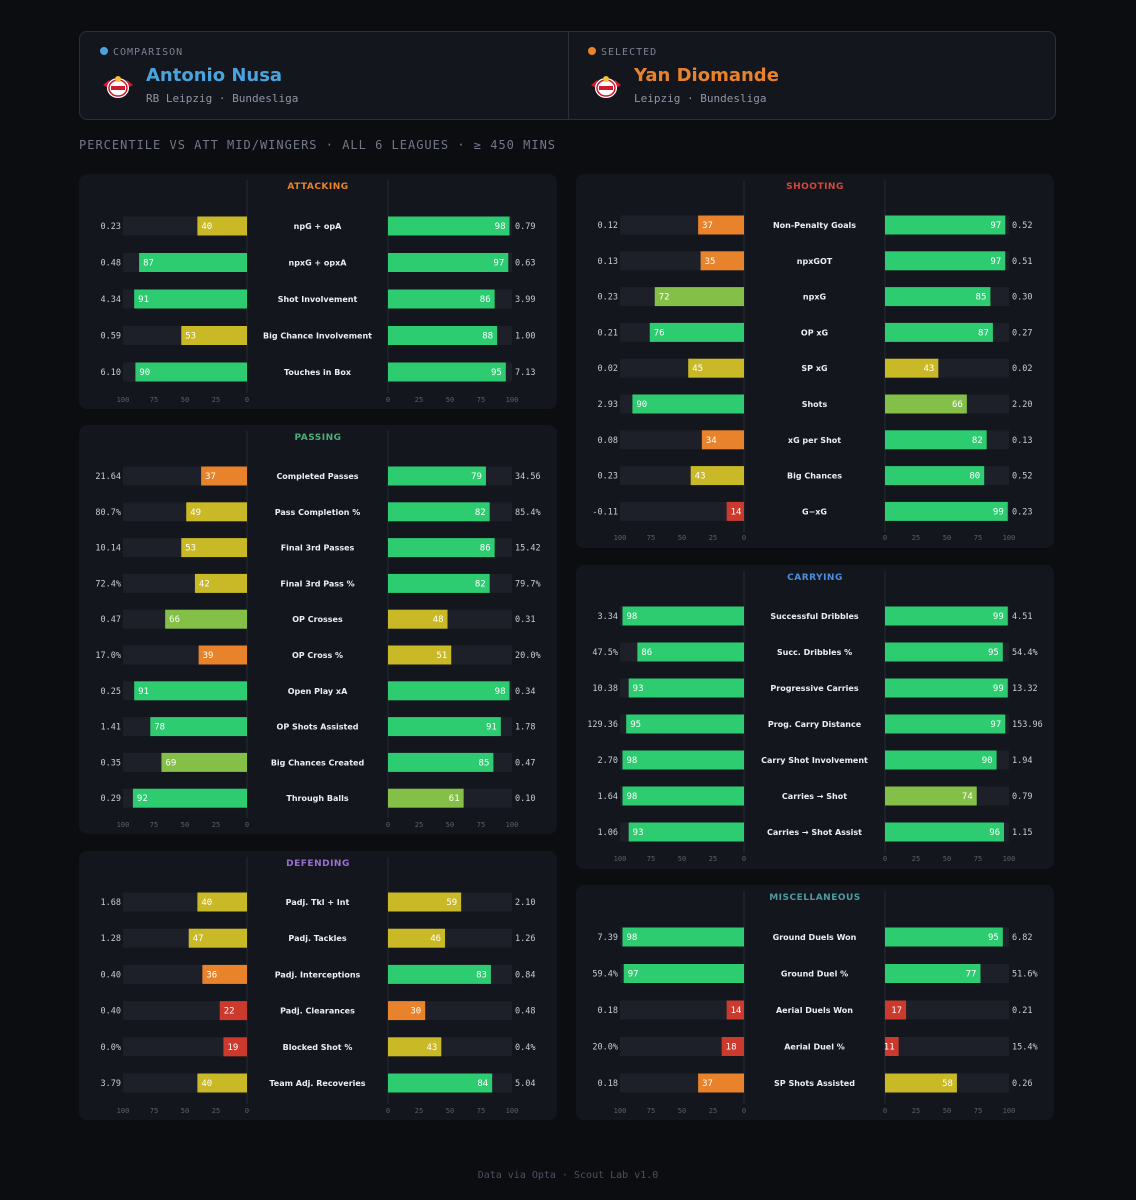 The image size is (1136, 1200). Describe the element at coordinates (1022, 833) in the screenshot. I see `right-raw-value: 1.15` at that location.